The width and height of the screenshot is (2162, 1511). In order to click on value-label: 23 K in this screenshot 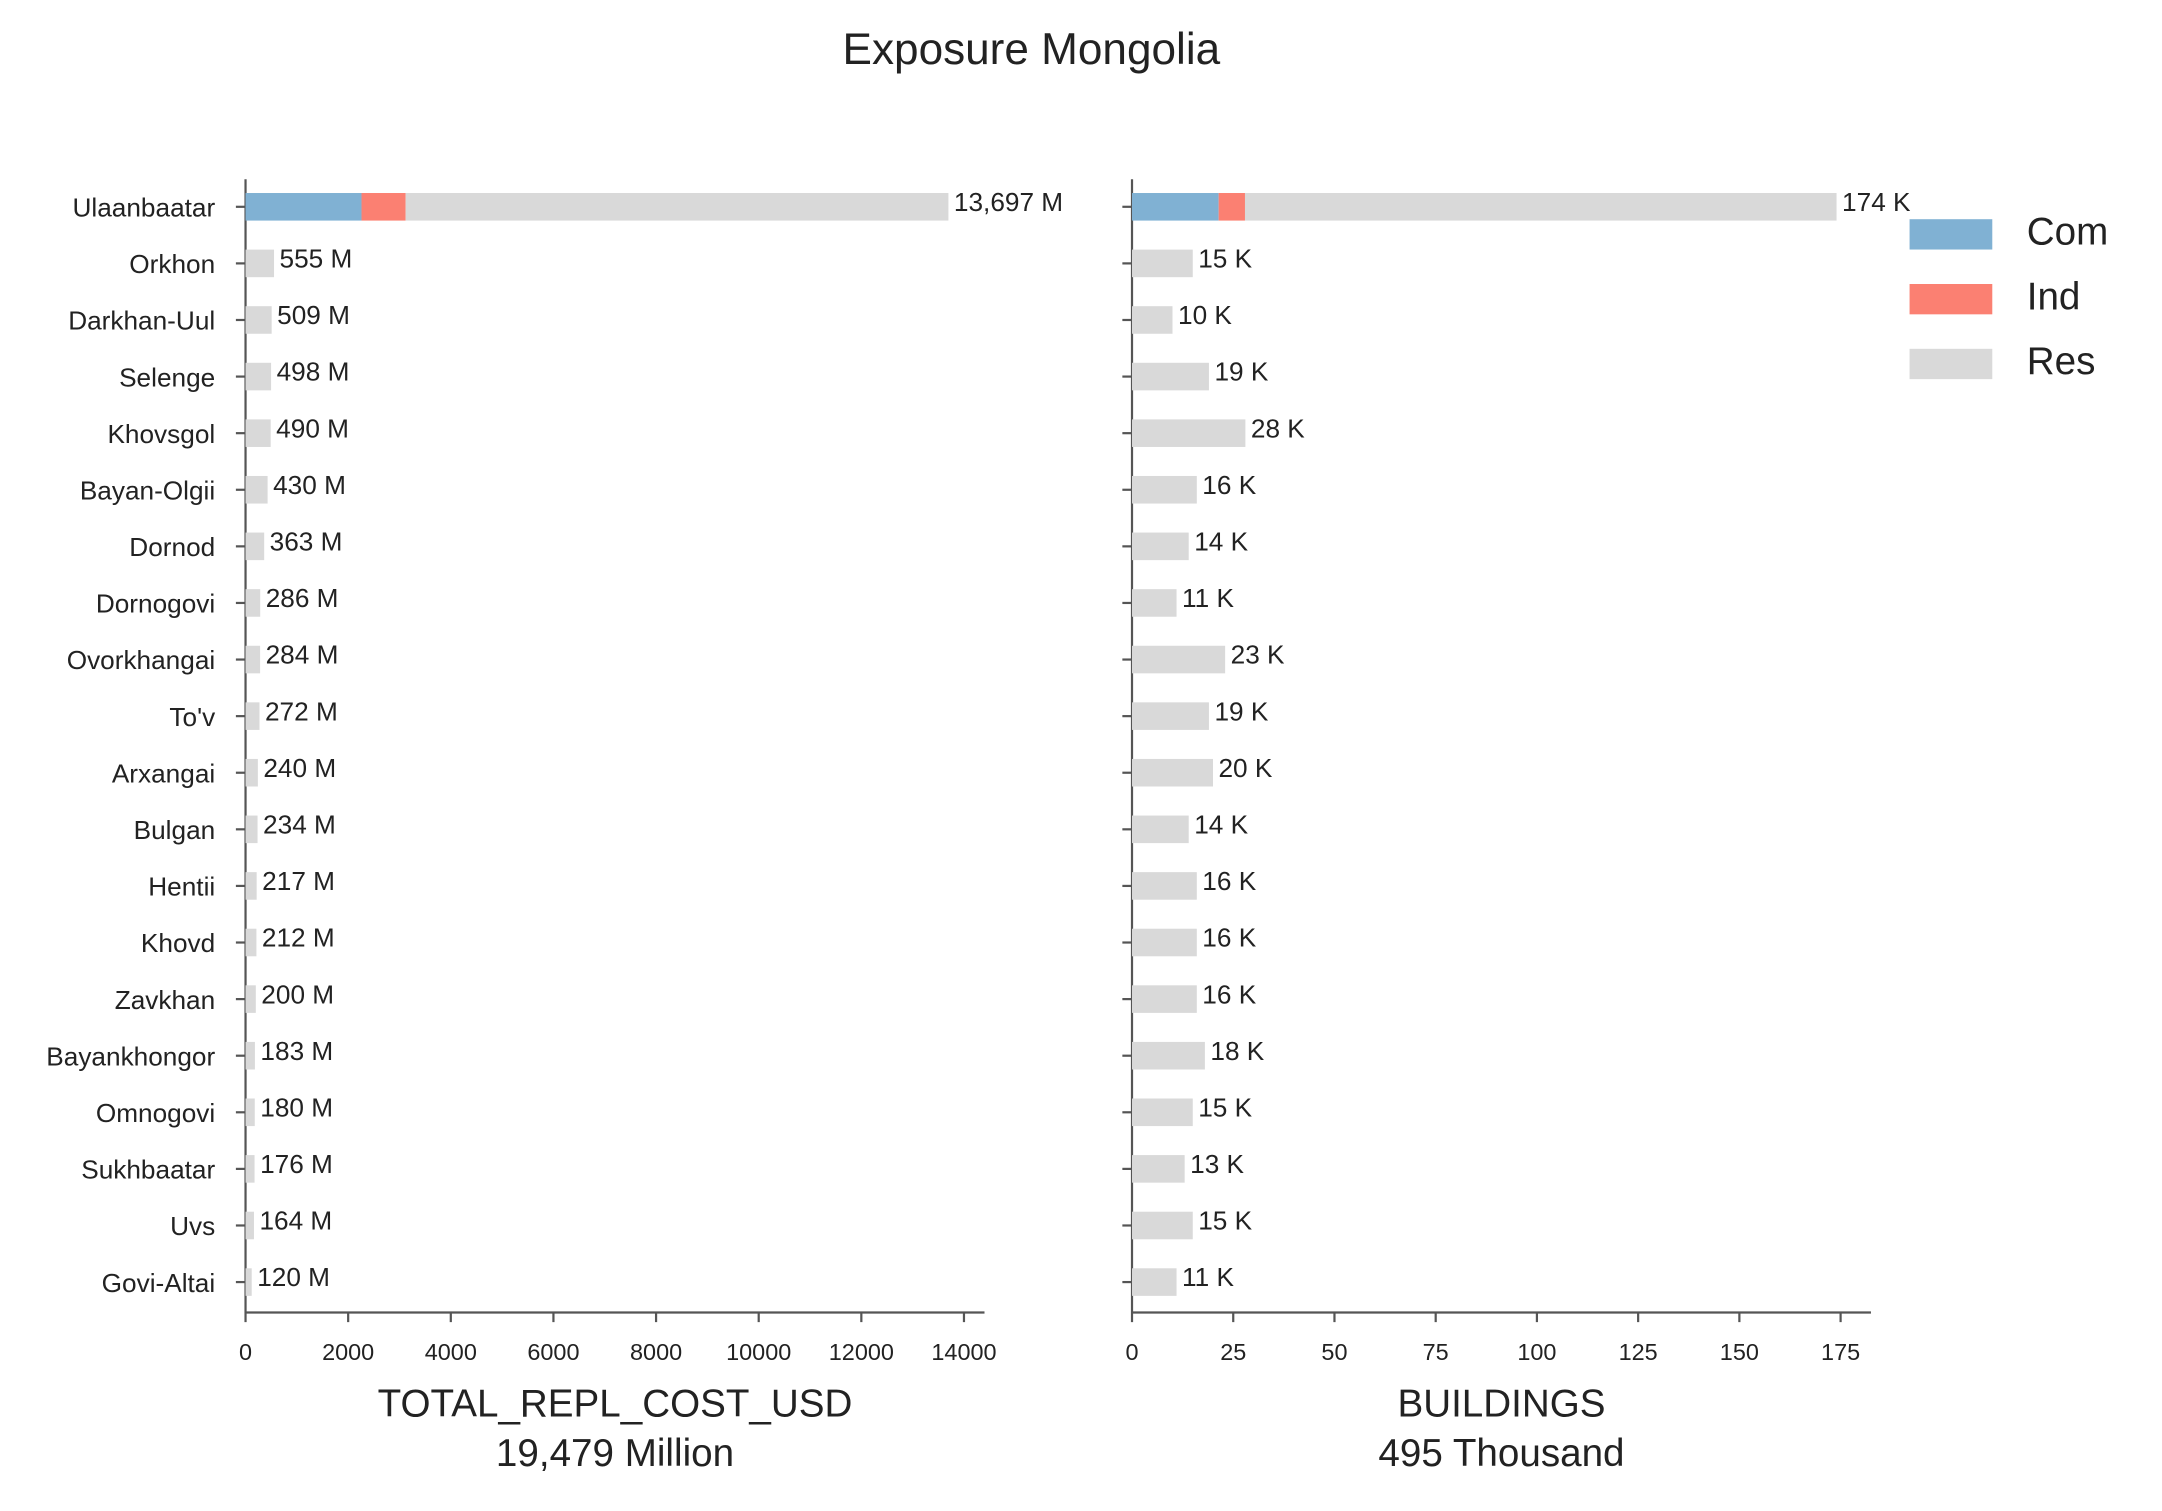, I will do `click(1258, 655)`.